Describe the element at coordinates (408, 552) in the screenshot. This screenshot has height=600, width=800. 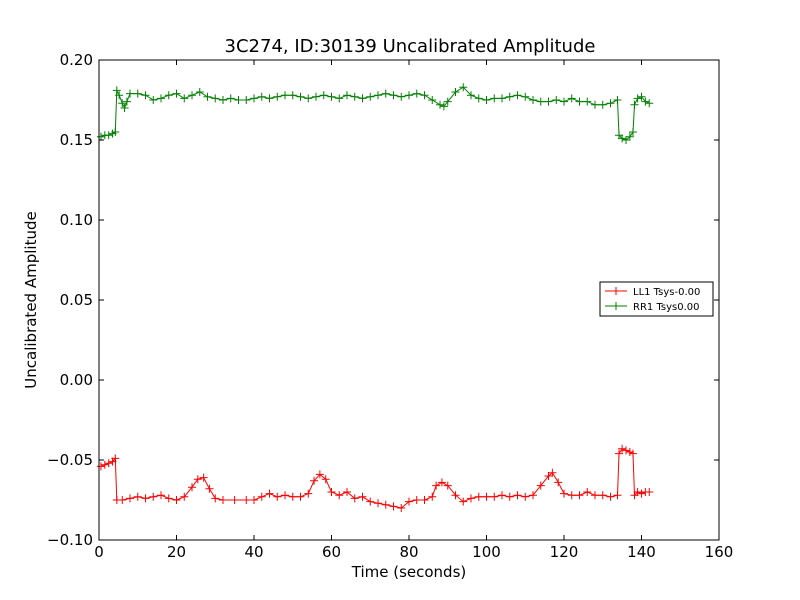
I see `x-tick-label: 80` at that location.